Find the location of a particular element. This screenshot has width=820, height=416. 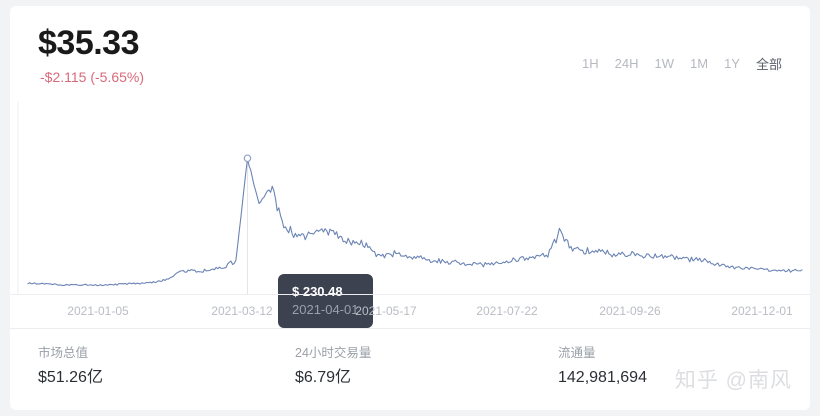

stat-circulating-supply: 流通量 142,981,694 is located at coordinates (602, 366).